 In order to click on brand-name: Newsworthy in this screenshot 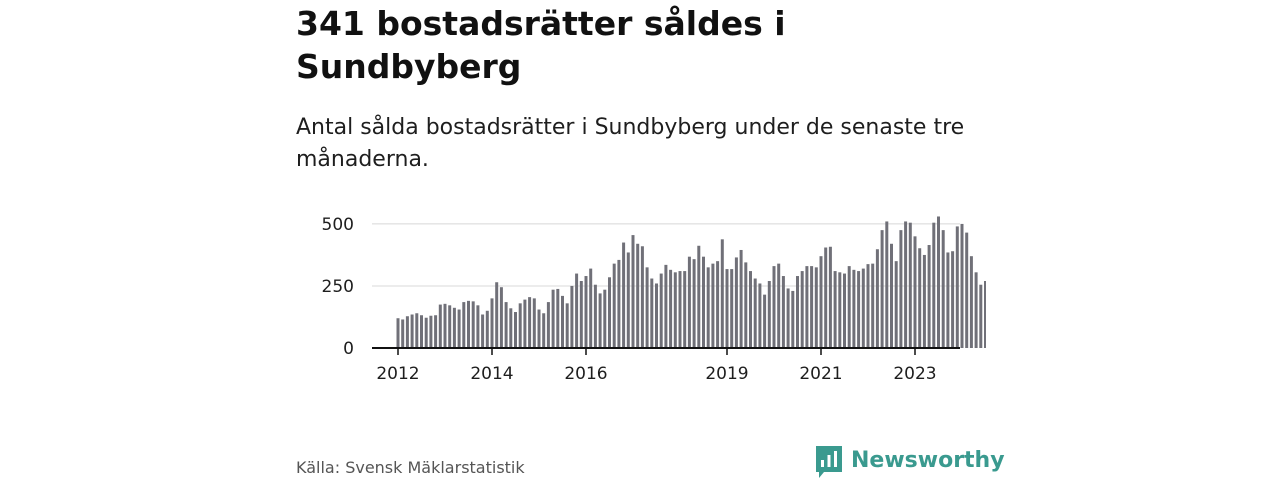, I will do `click(928, 460)`.